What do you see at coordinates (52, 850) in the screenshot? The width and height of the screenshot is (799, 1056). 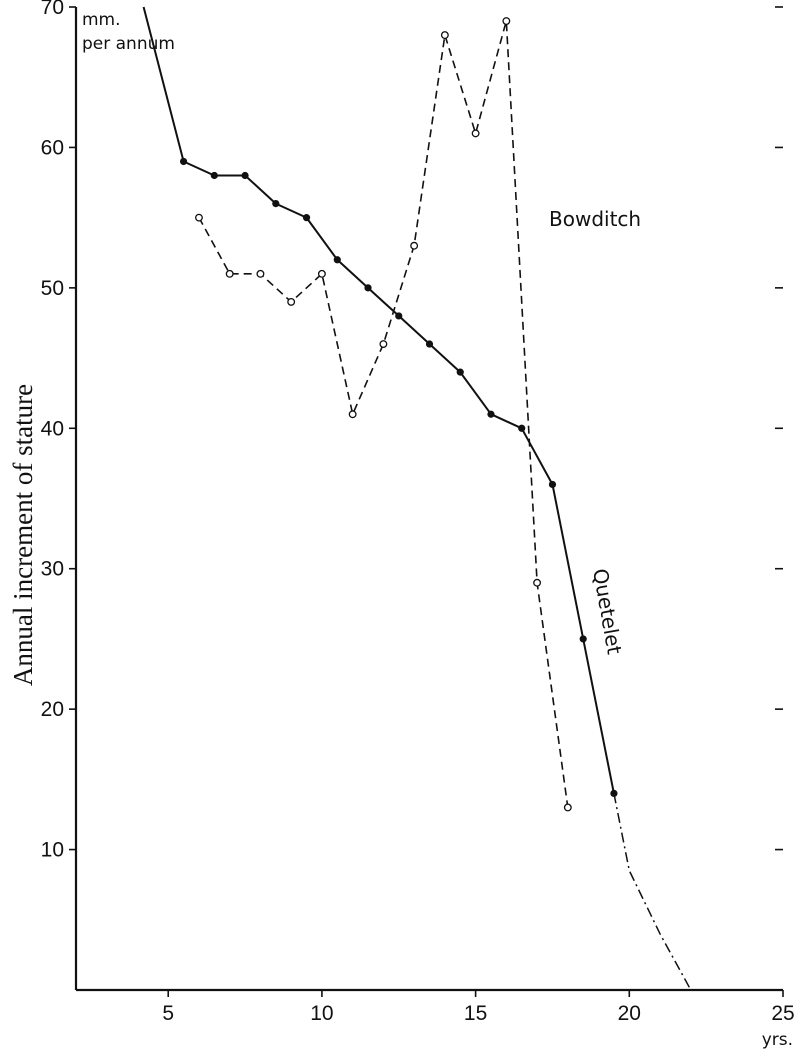 I see `y-tick-label: 10` at bounding box center [52, 850].